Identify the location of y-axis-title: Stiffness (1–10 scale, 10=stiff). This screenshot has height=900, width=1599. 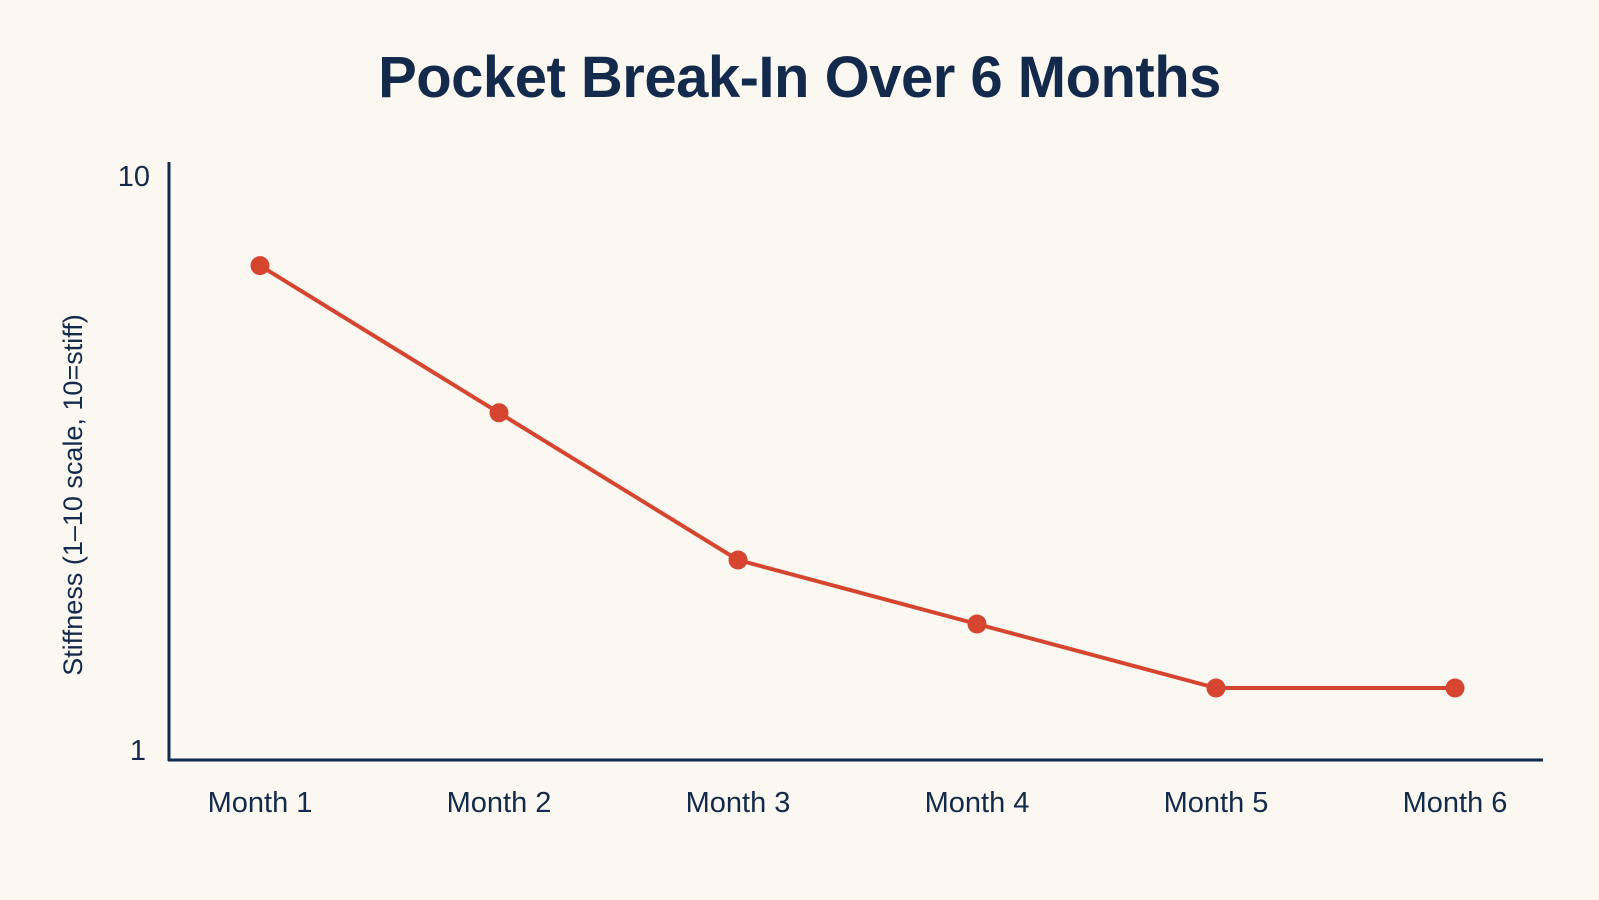
(73, 494).